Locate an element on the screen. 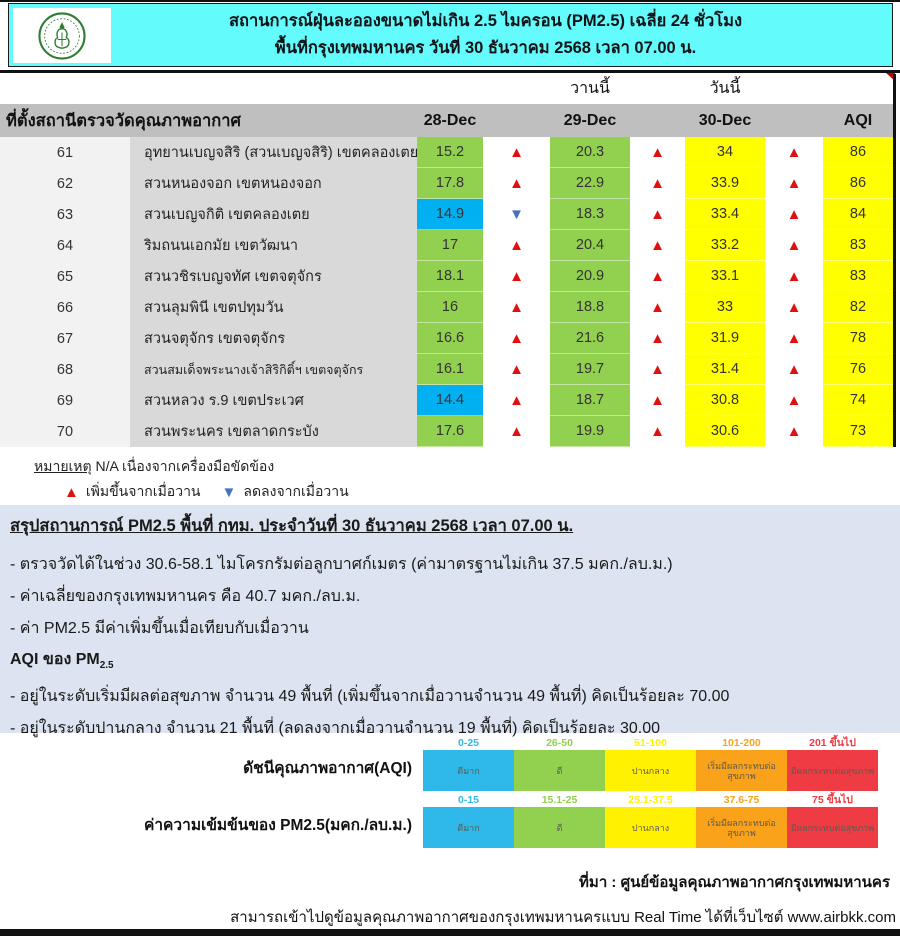  pm25-value-29dec: 20.9 is located at coordinates (590, 276).